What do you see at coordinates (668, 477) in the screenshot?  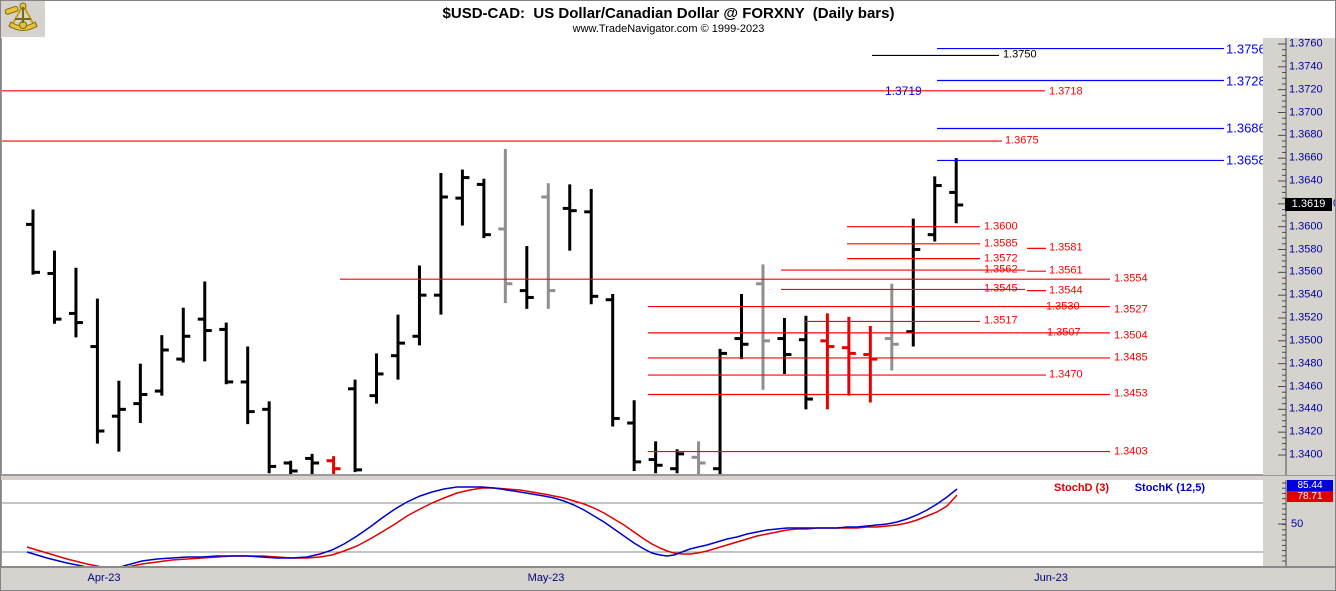 I see `panel-separator` at bounding box center [668, 477].